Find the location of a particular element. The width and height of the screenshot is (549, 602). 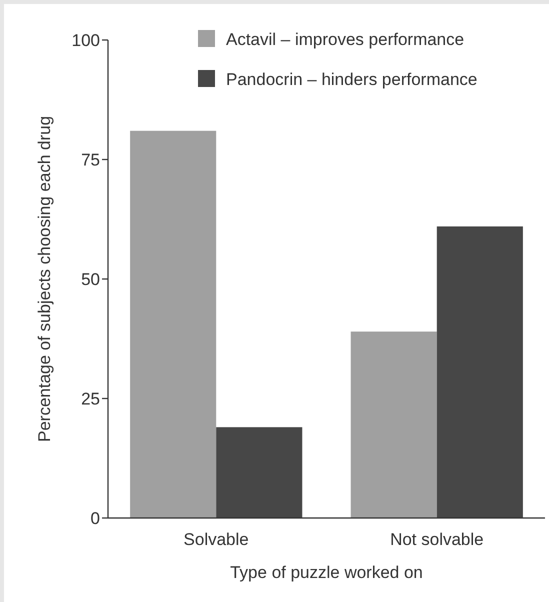

x-tick-label: Solvable is located at coordinates (216, 539).